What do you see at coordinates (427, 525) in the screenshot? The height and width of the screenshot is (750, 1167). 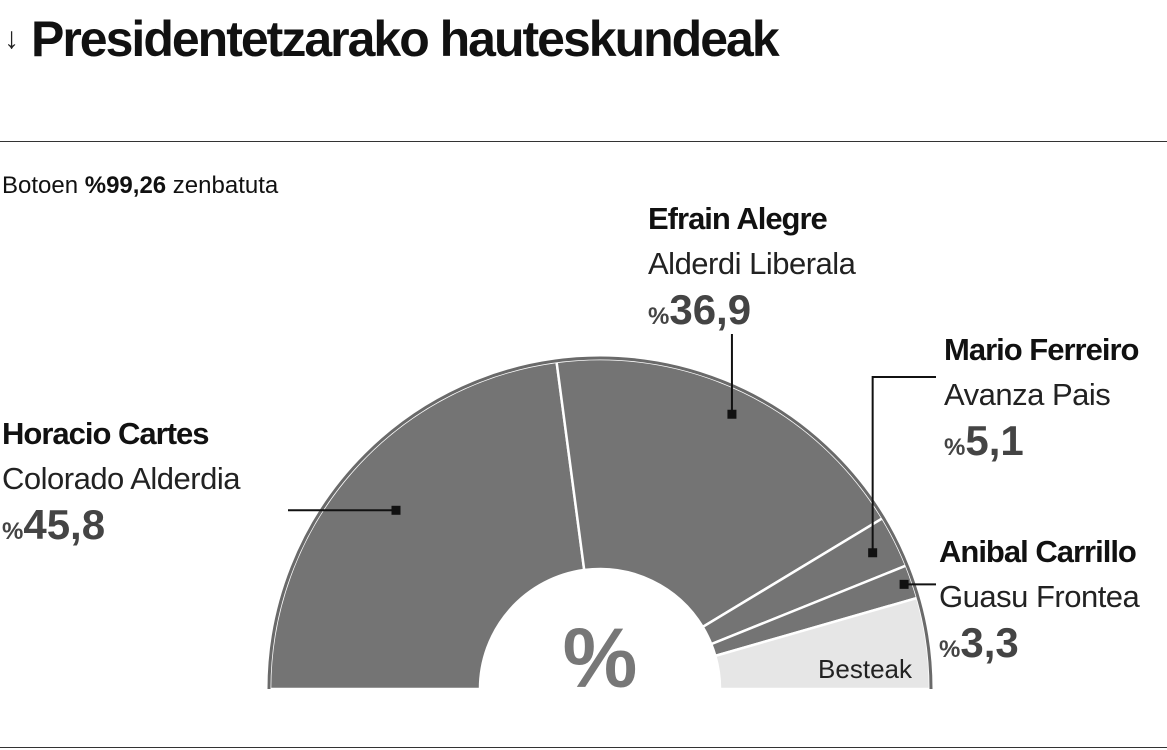 I see `slice-horacio-cartes` at bounding box center [427, 525].